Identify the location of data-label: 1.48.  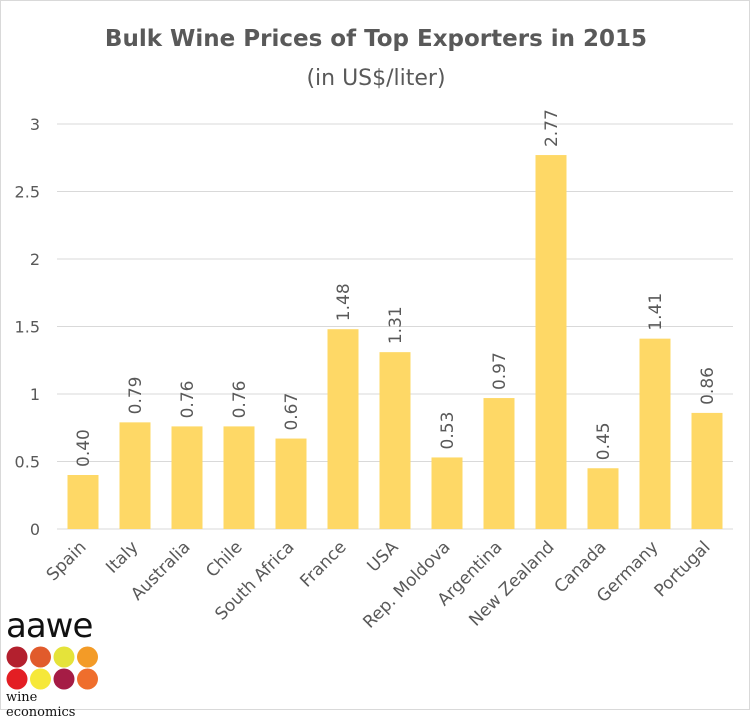
(344, 302).